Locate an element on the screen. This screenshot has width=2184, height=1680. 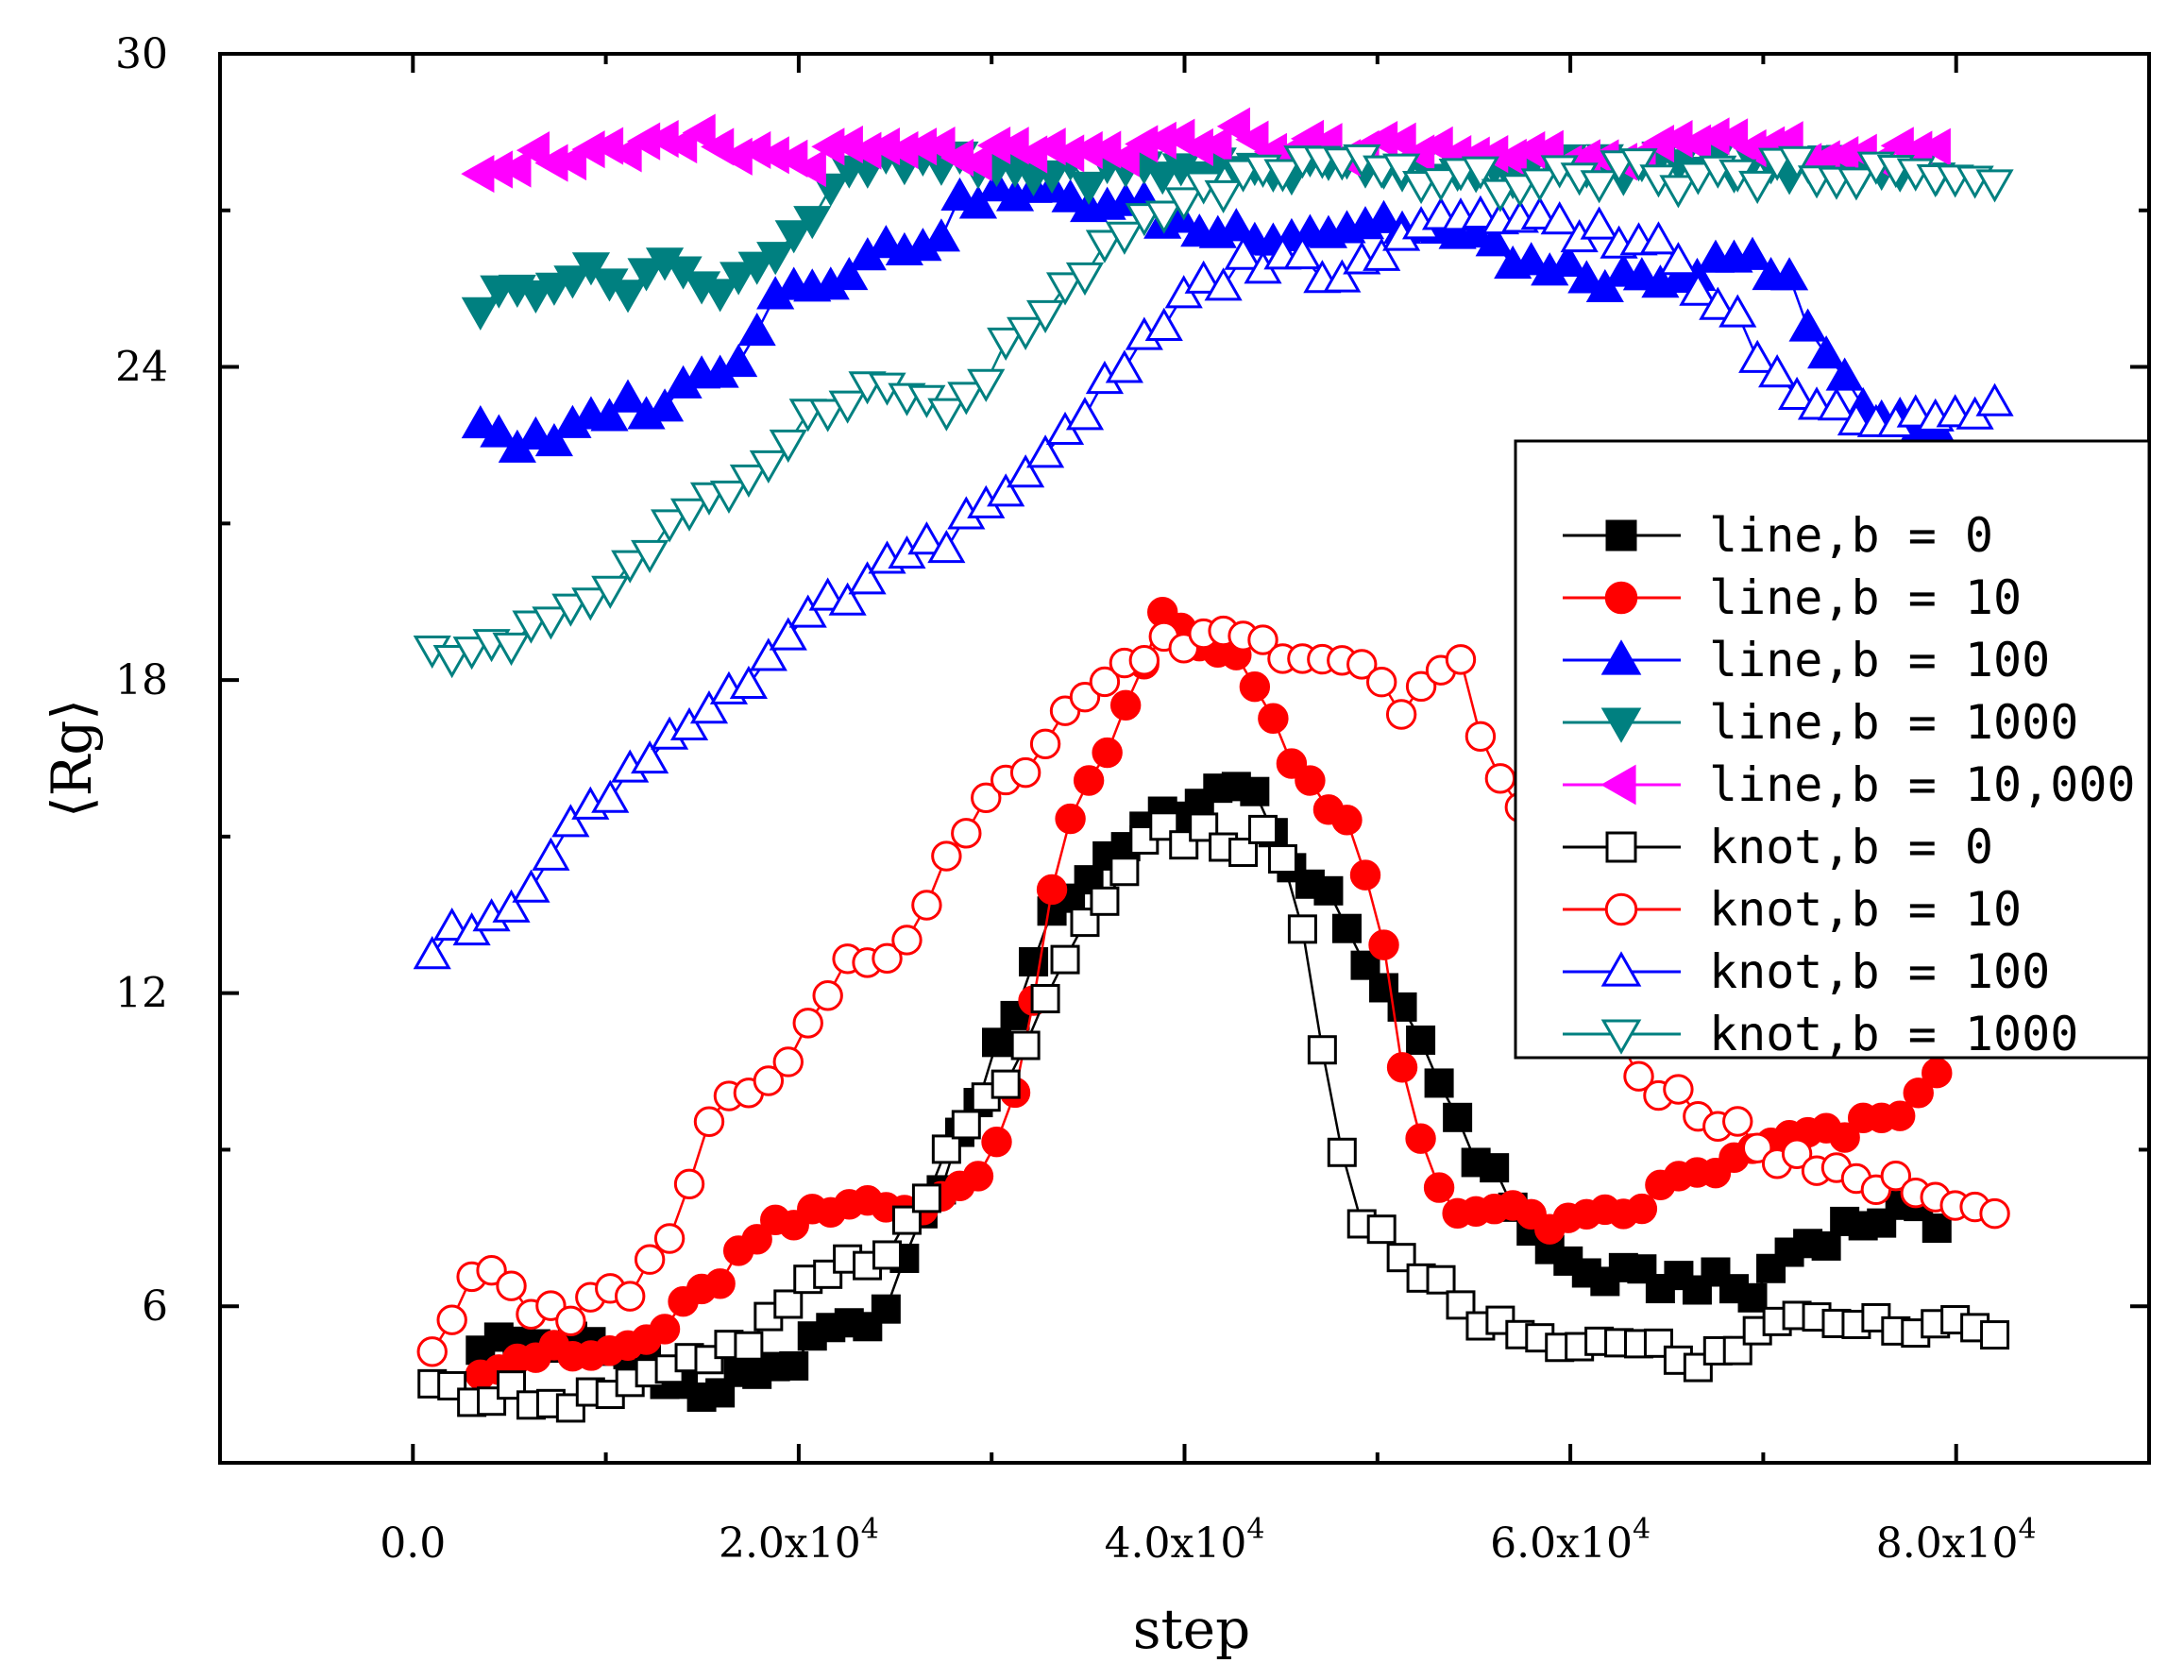
legend-label: line,b = 1000 is located at coordinates (1893, 722).